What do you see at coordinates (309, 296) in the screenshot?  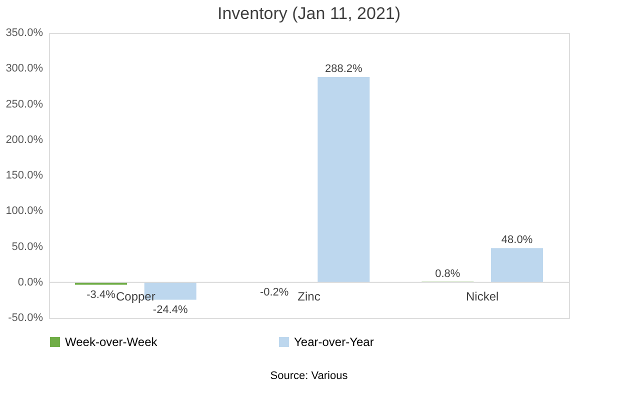 I see `x-tick-label: Zinc` at bounding box center [309, 296].